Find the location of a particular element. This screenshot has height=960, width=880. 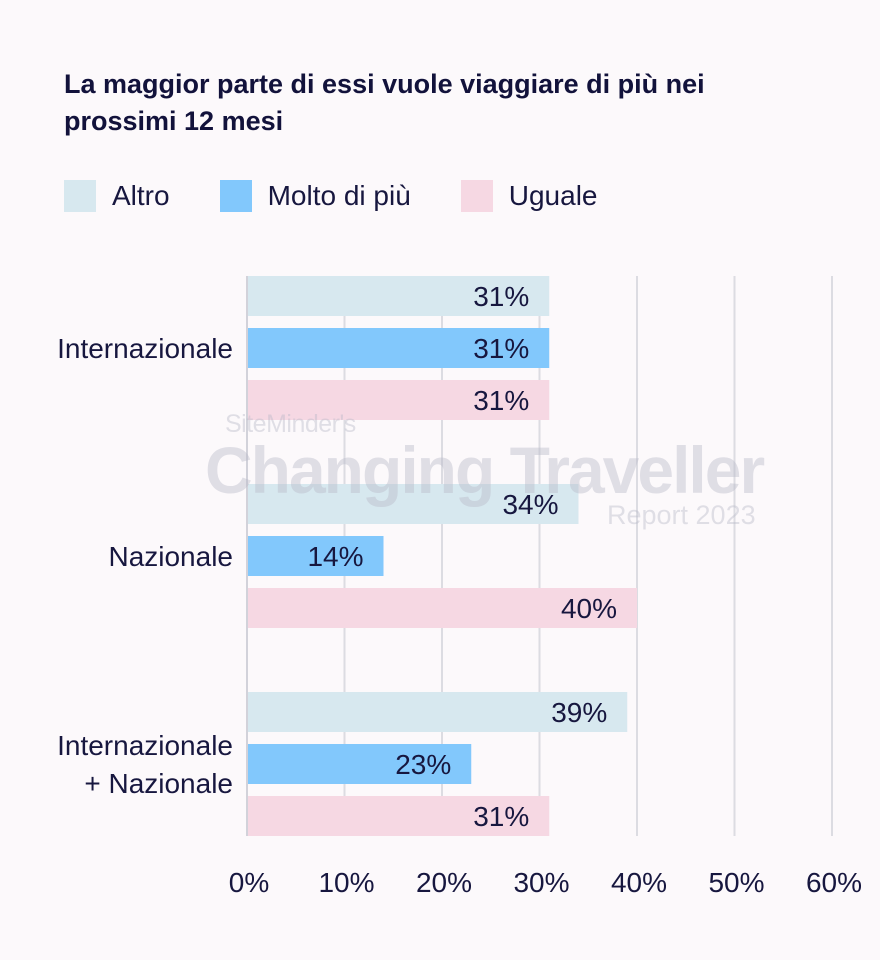

x-tick-label: 0% is located at coordinates (249, 882).